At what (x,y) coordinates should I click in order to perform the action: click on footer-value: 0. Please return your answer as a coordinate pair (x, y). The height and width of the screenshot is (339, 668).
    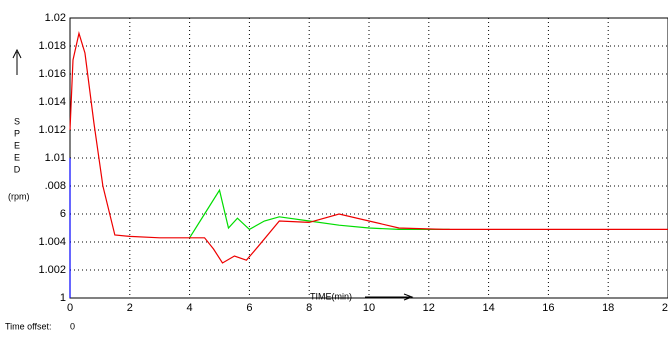
    Looking at the image, I should click on (72, 326).